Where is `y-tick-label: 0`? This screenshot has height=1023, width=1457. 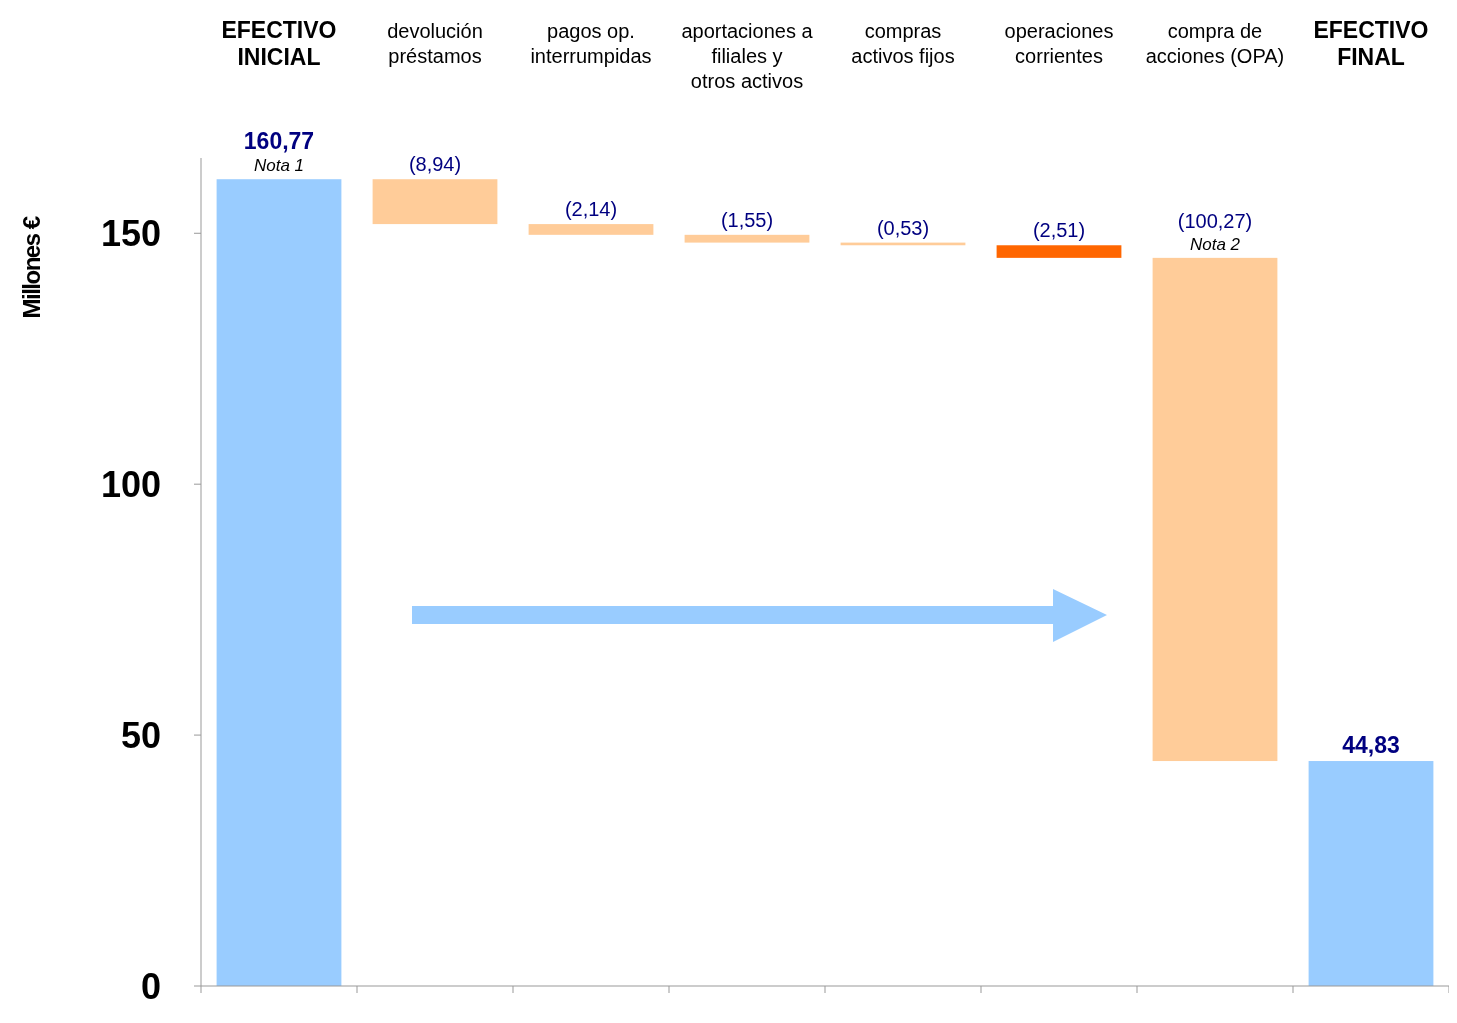
y-tick-label: 0 is located at coordinates (150, 986).